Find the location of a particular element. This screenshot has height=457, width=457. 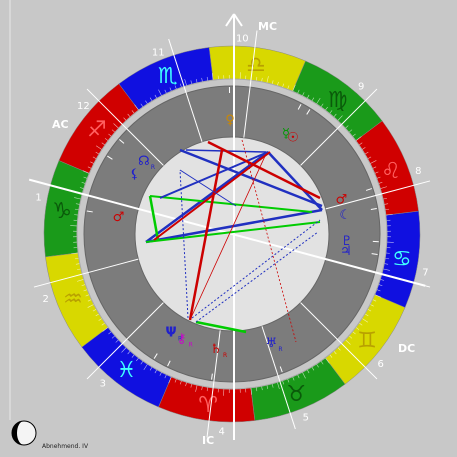

zodiac-glyph-sagittarius: ♐ is located at coordinates (97, 129).